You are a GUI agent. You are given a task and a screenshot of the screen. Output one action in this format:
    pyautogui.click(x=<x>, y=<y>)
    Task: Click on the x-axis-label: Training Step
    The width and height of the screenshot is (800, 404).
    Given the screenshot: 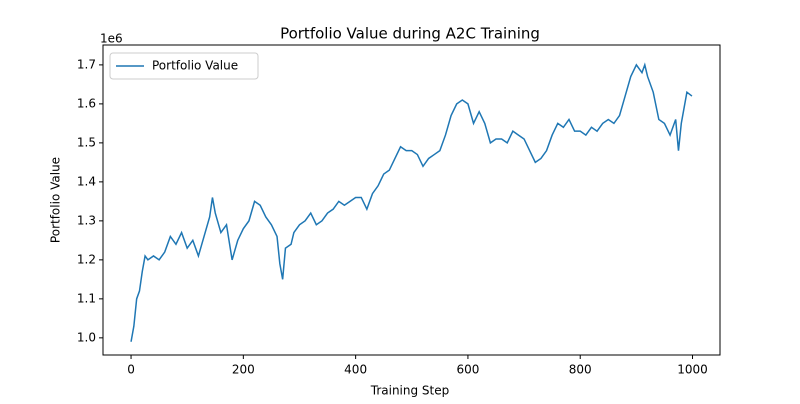 What is the action you would take?
    pyautogui.click(x=410, y=391)
    